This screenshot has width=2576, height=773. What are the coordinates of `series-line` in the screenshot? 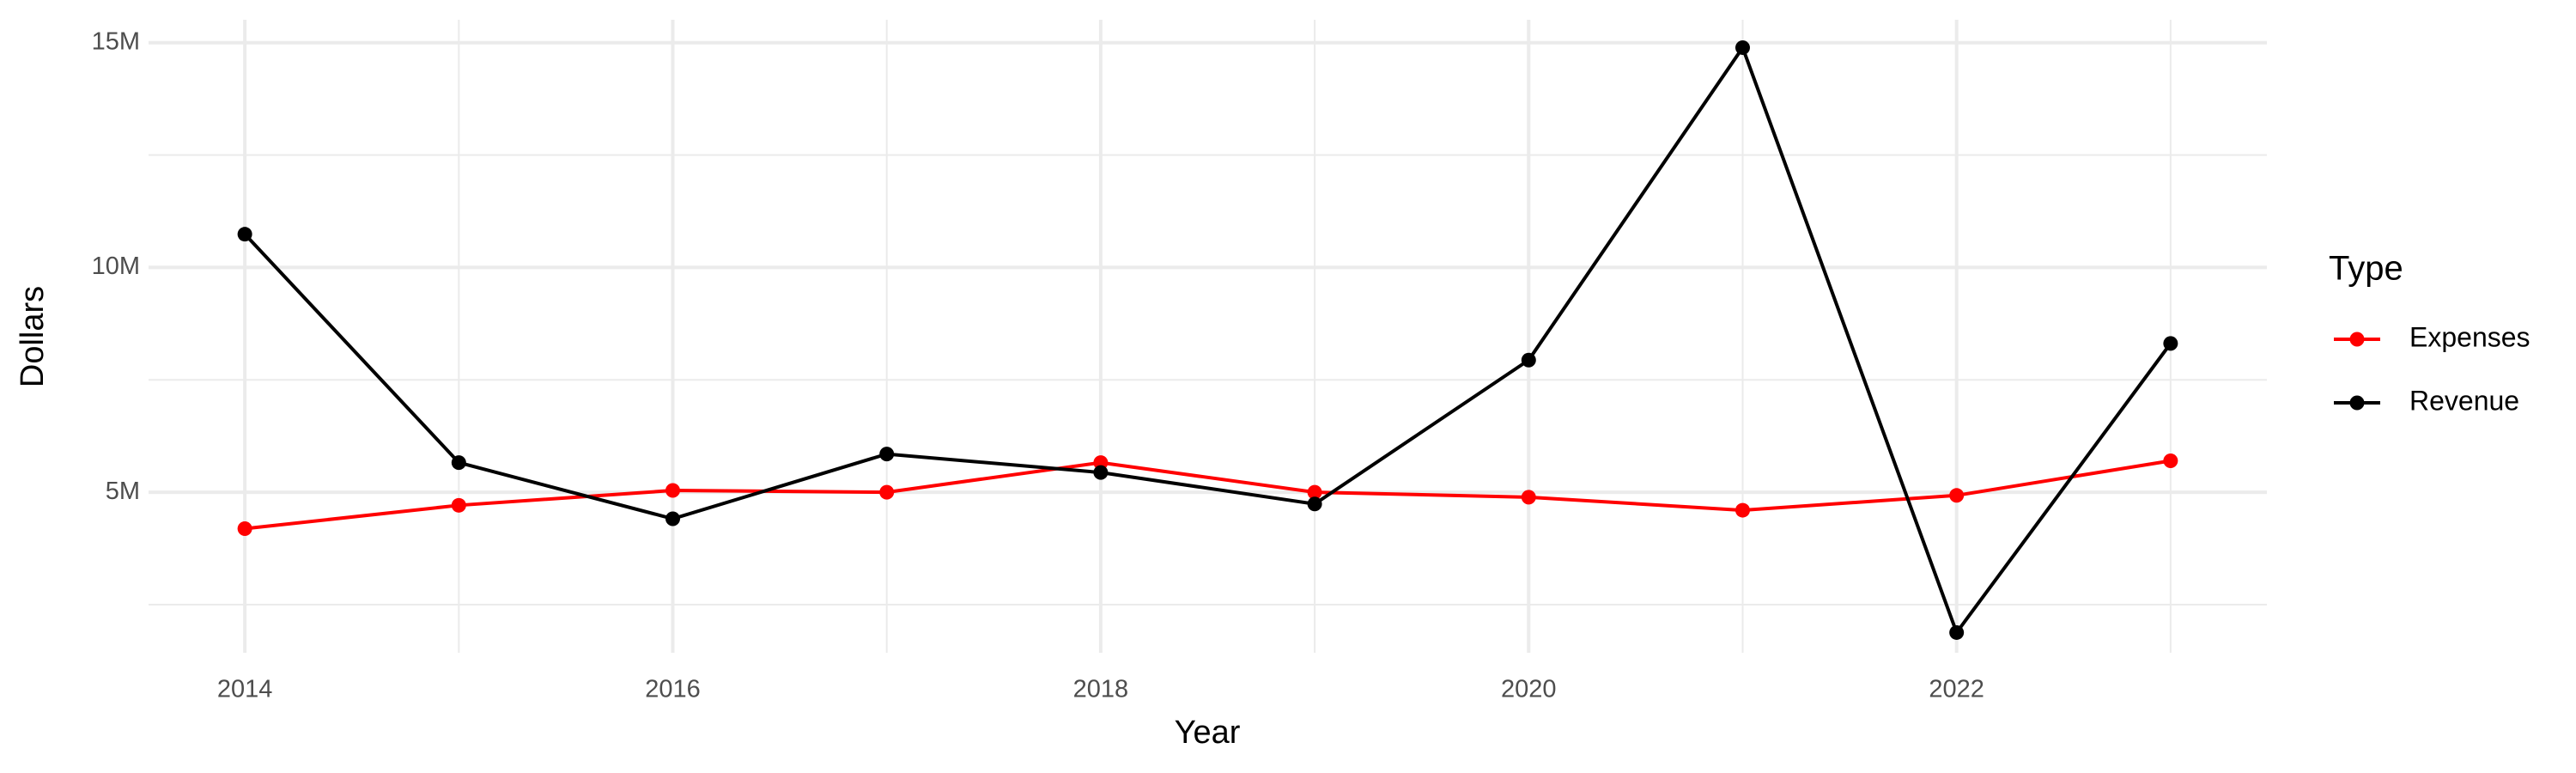 It's located at (1208, 495).